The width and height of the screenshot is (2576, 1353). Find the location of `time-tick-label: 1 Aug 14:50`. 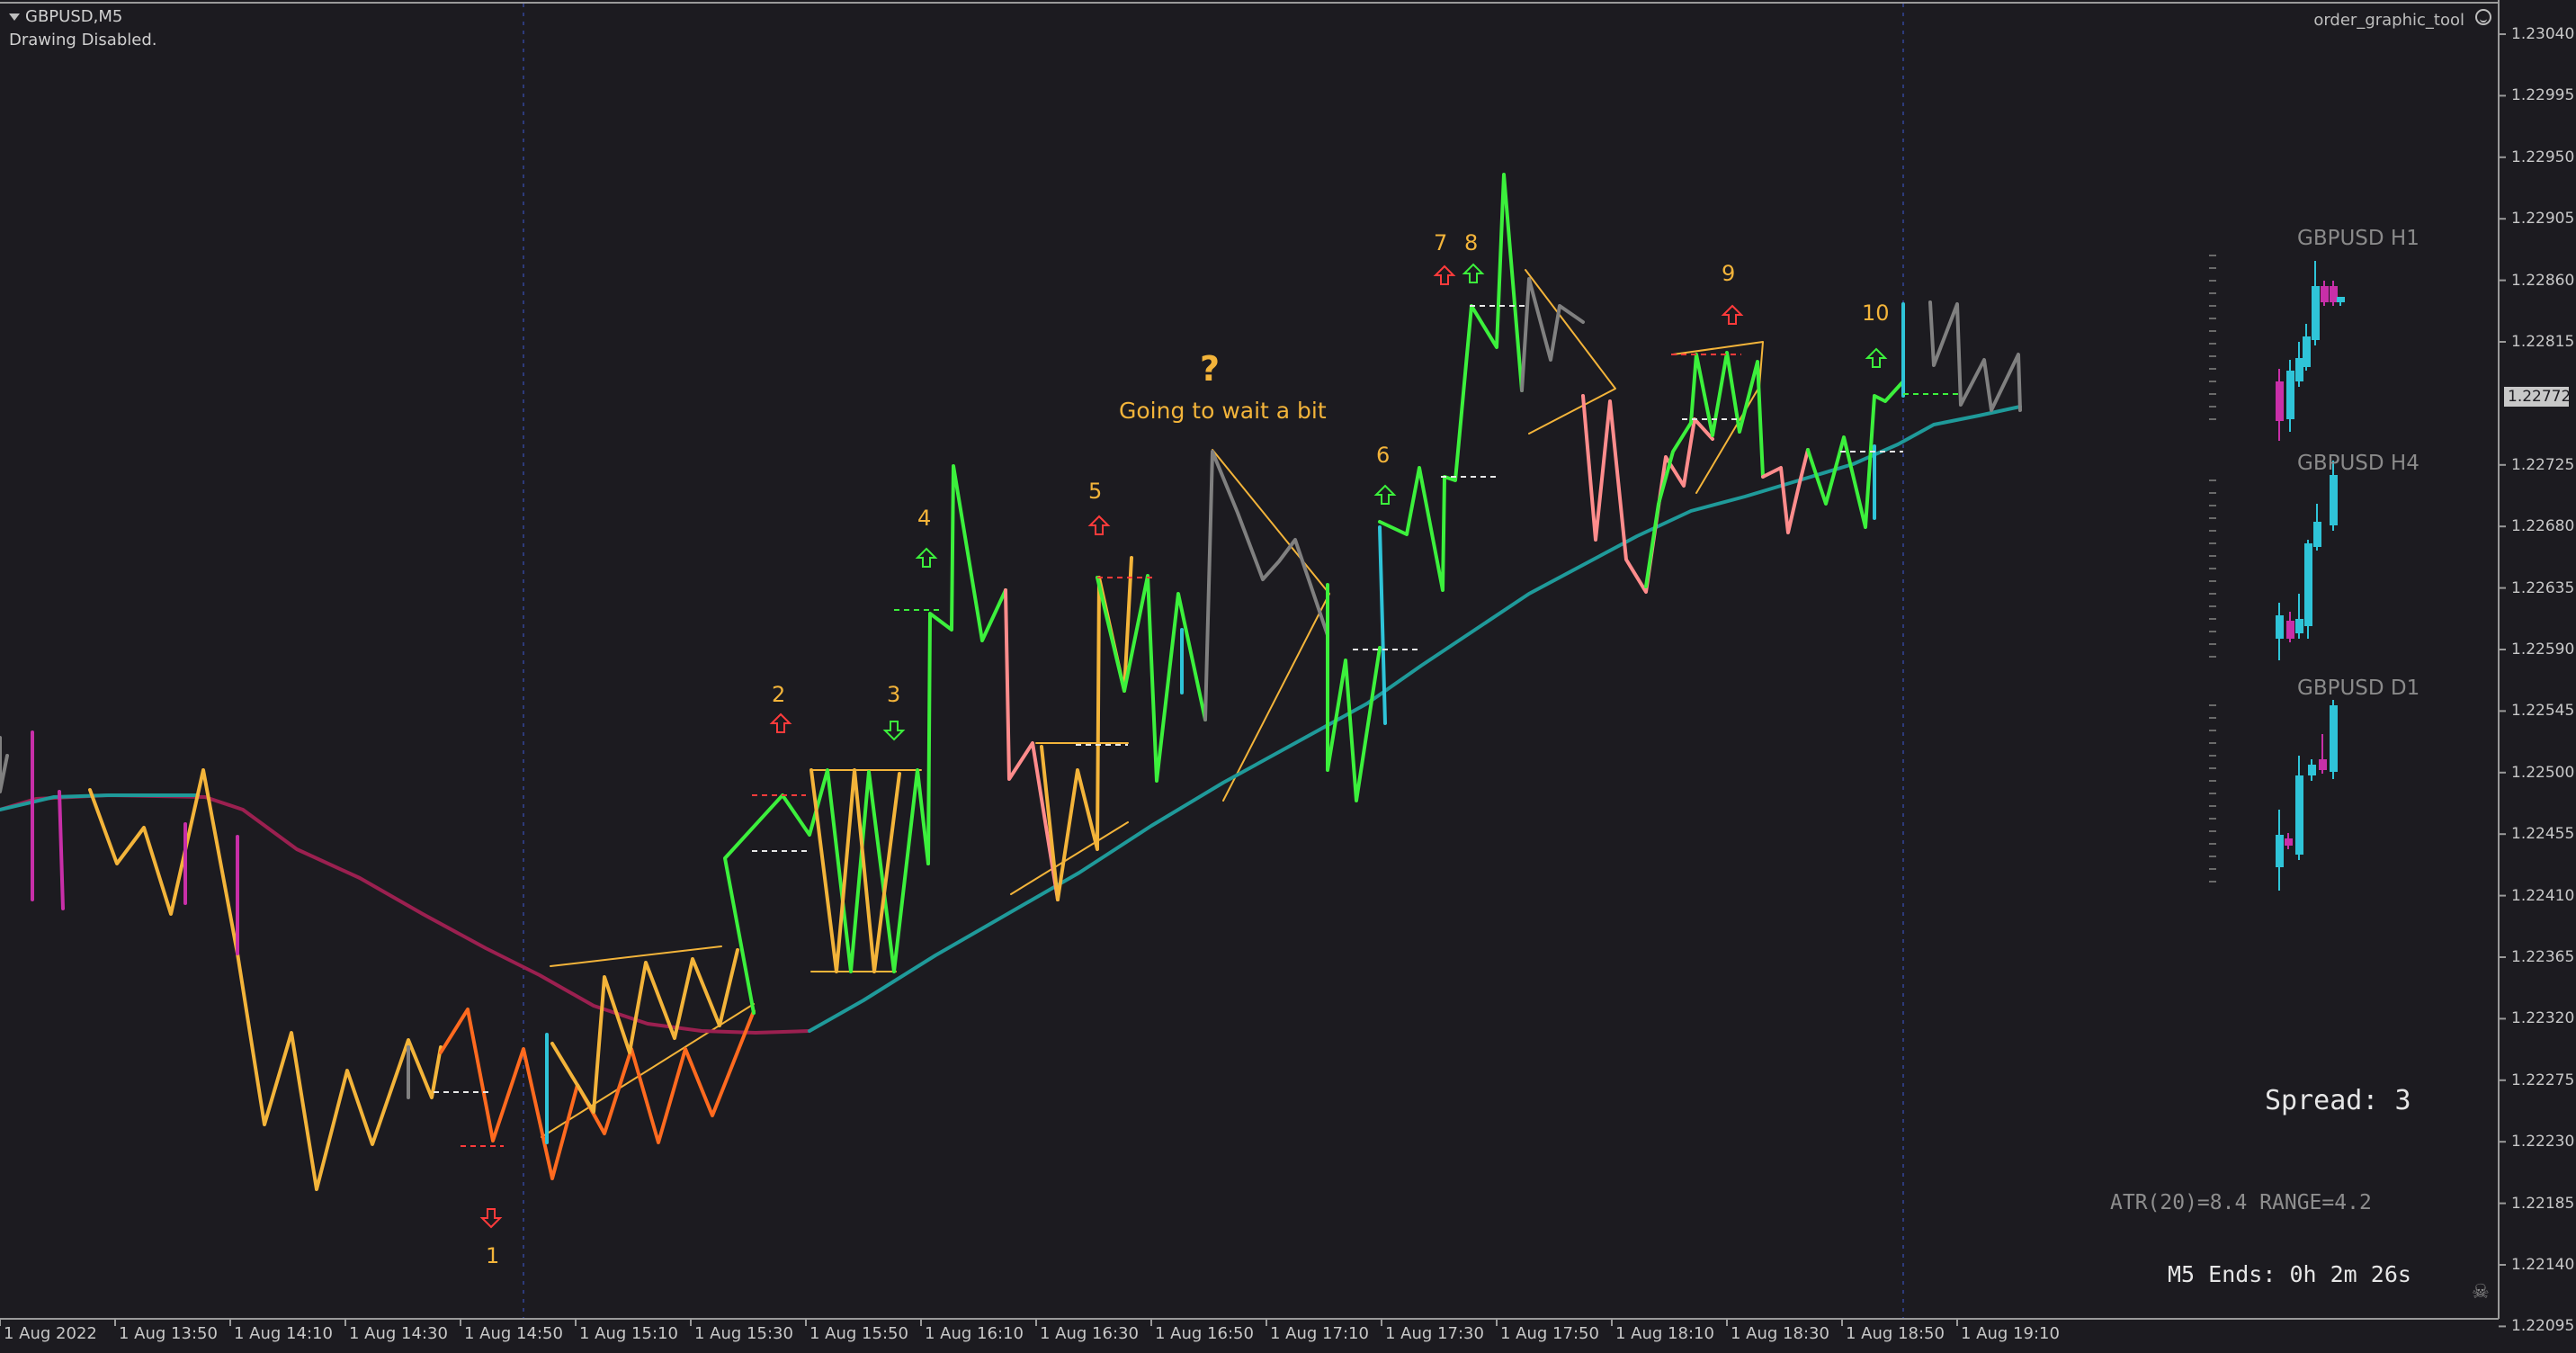

time-tick-label: 1 Aug 14:50 is located at coordinates (513, 1333).